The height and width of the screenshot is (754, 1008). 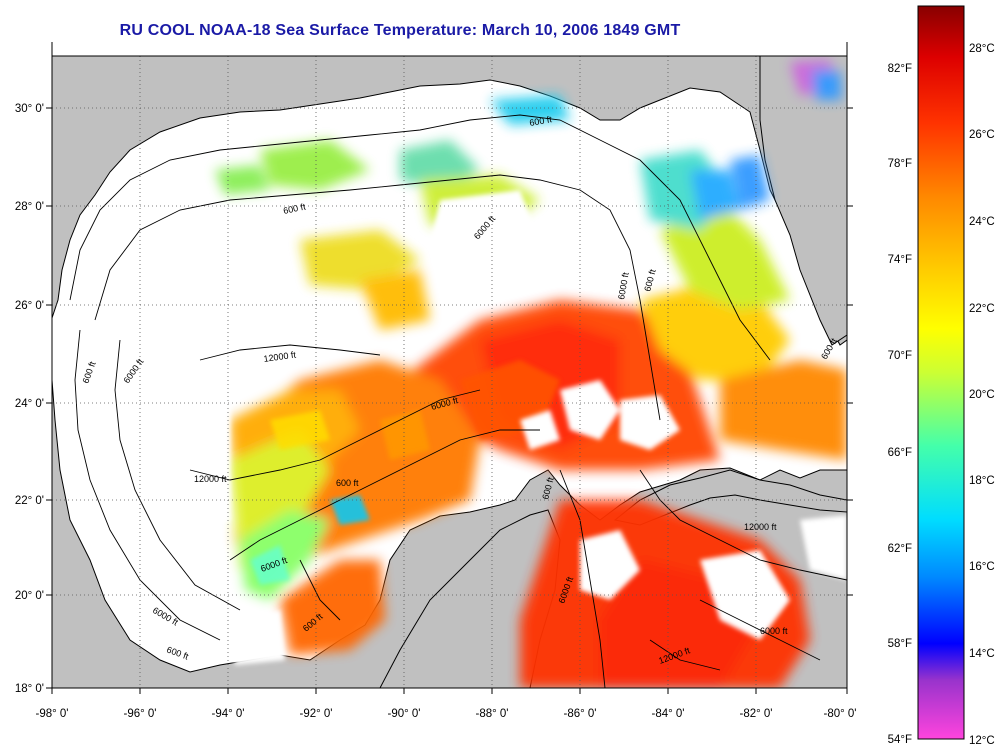 I want to click on lat-tick-label: 30° 0', so click(x=29, y=109).